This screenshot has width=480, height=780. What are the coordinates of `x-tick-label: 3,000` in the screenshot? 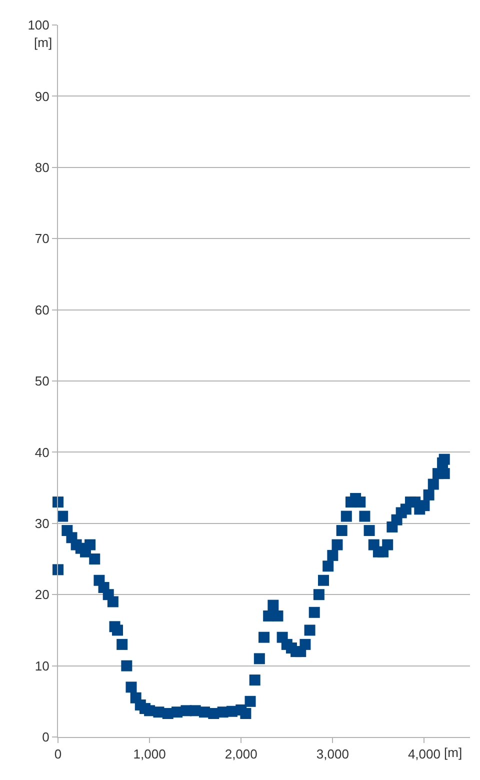 It's located at (332, 754).